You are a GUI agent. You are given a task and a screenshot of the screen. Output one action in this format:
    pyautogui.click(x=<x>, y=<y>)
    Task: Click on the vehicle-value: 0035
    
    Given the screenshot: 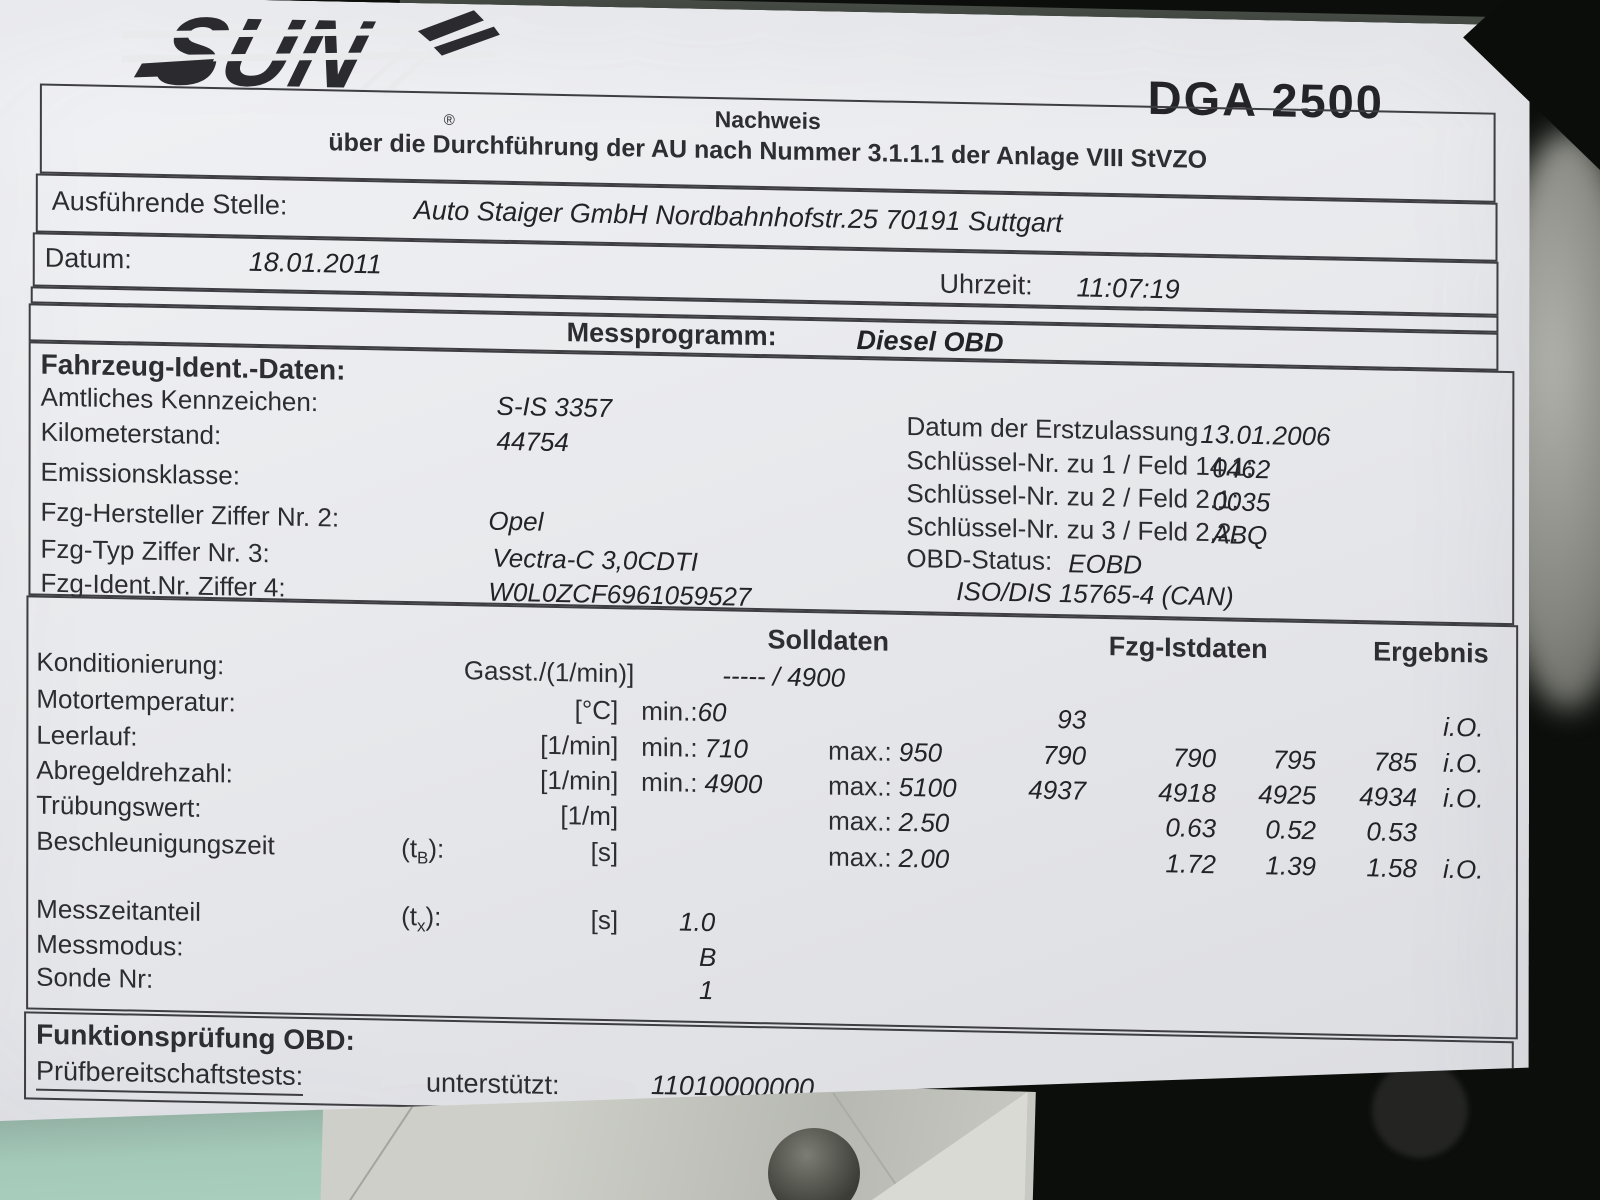 What is the action you would take?
    pyautogui.click(x=1241, y=502)
    